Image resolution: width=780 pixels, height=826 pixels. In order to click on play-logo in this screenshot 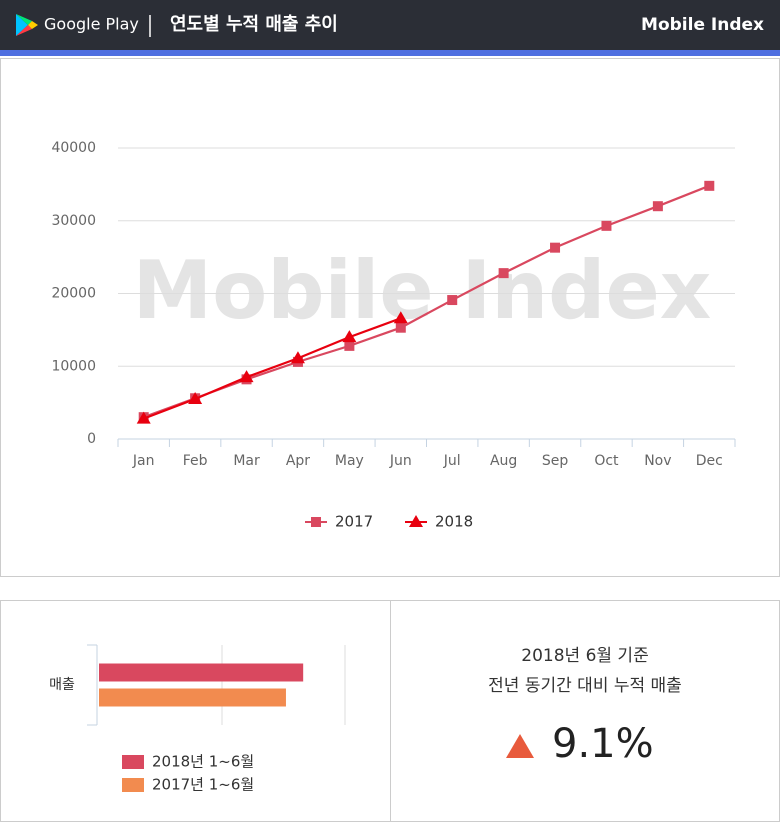, I will do `click(27, 25)`.